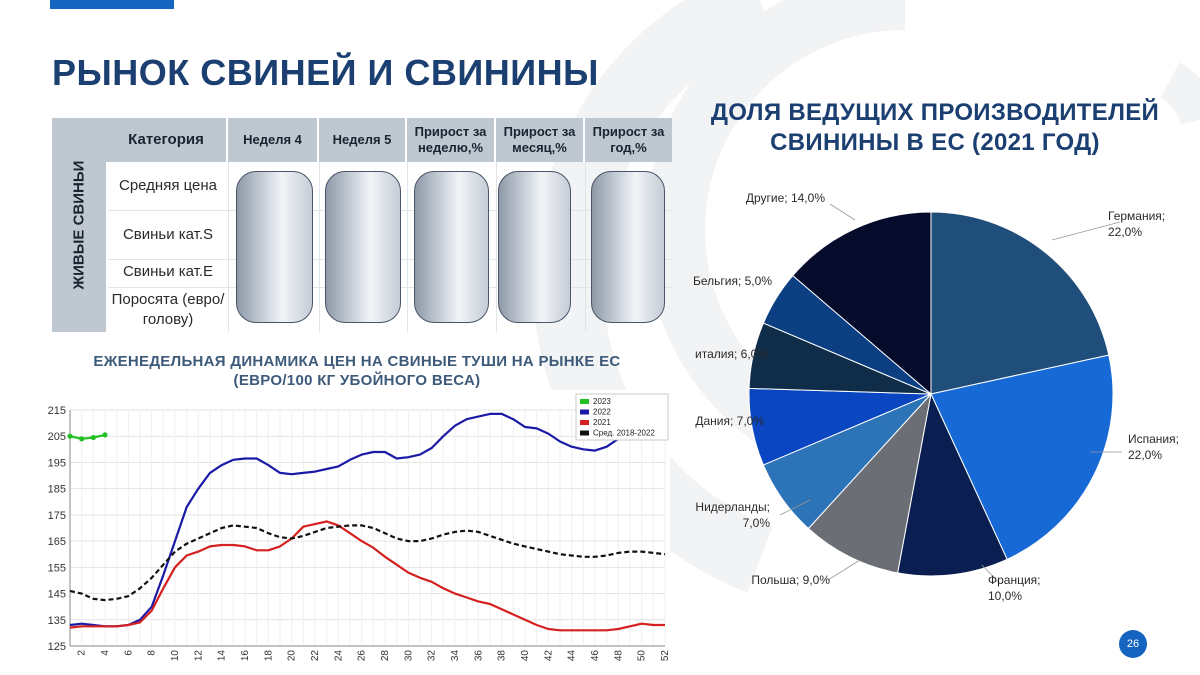 Image resolution: width=1200 pixels, height=675 pixels. What do you see at coordinates (167, 140) in the screenshot?
I see `header-category: Категория` at bounding box center [167, 140].